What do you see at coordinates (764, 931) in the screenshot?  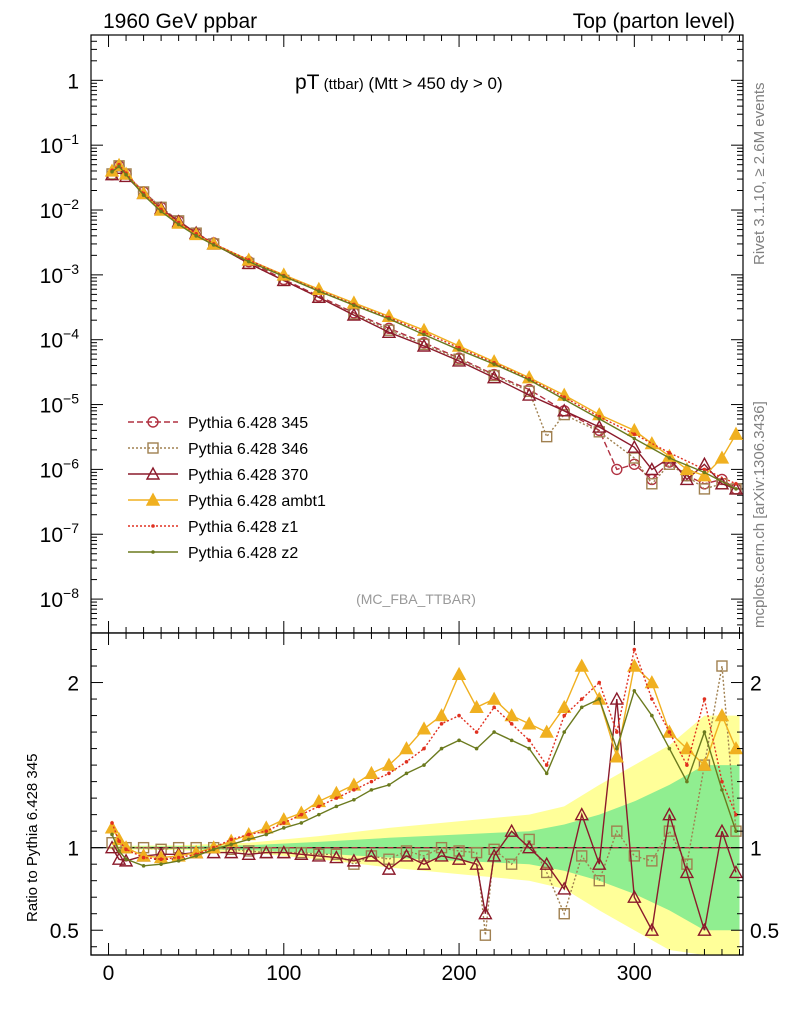 I see `ratio-y-tick-label-right: 0.5` at bounding box center [764, 931].